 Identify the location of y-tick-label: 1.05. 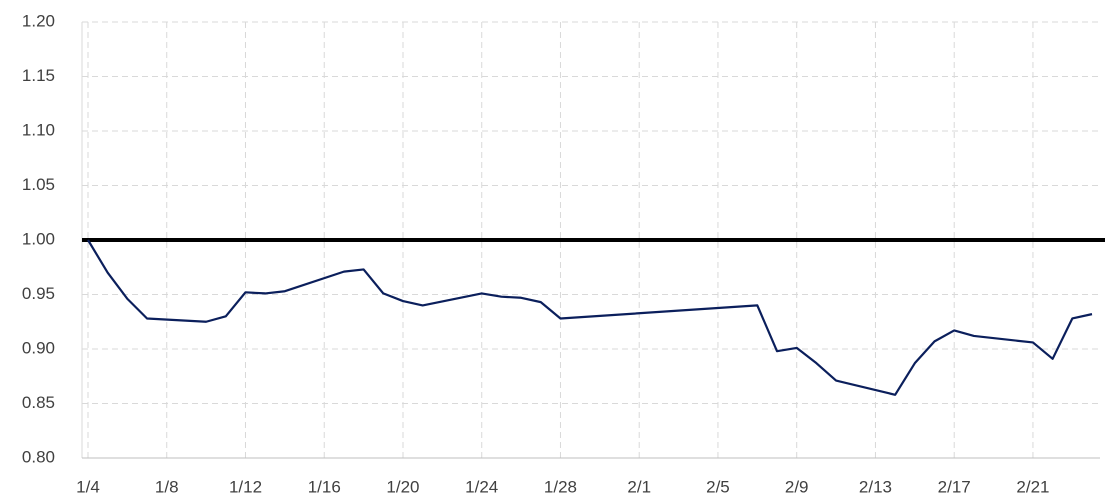
(38, 184).